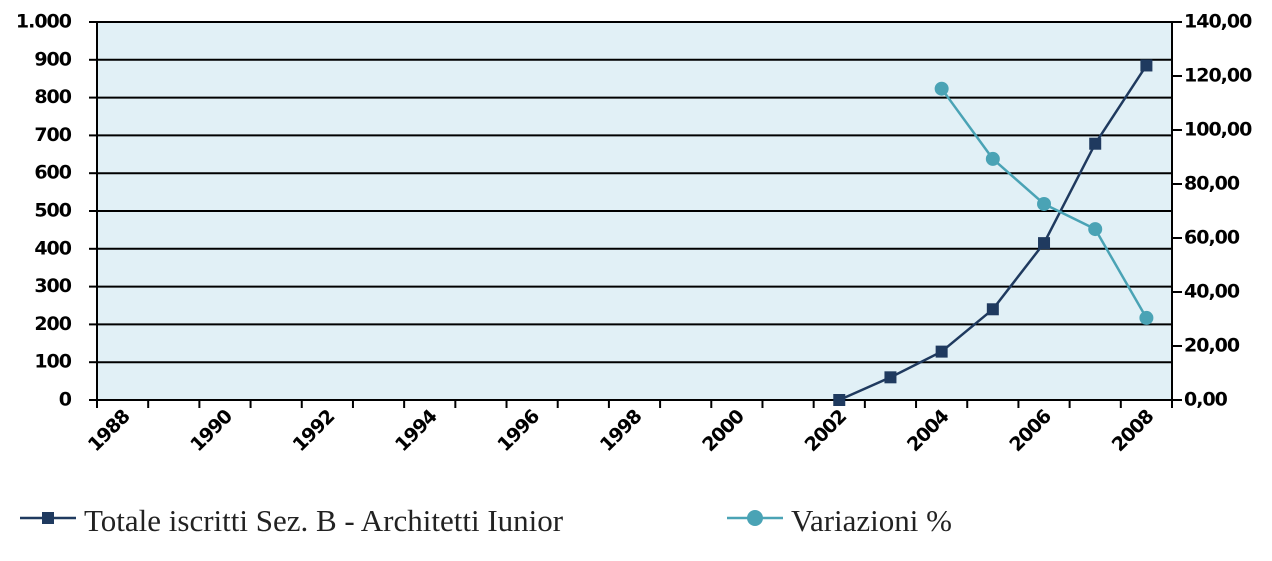 The height and width of the screenshot is (561, 1272). Describe the element at coordinates (416, 430) in the screenshot. I see `x-tick-label: 1994` at that location.